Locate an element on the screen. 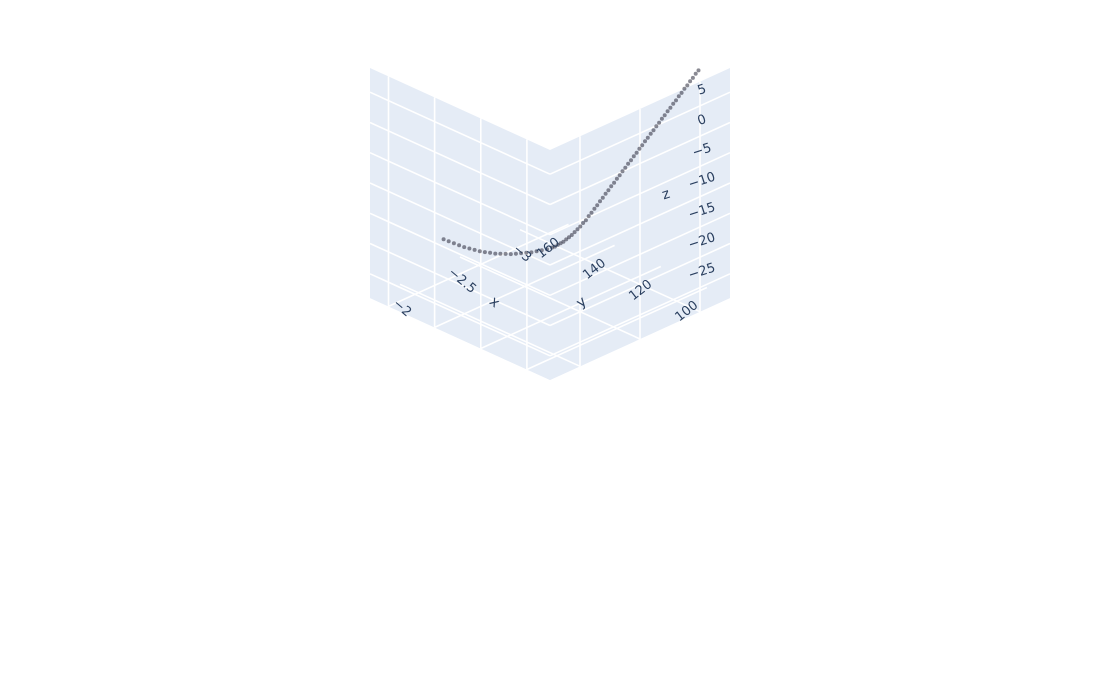 The width and height of the screenshot is (1100, 700). data-points is located at coordinates (571, 162).